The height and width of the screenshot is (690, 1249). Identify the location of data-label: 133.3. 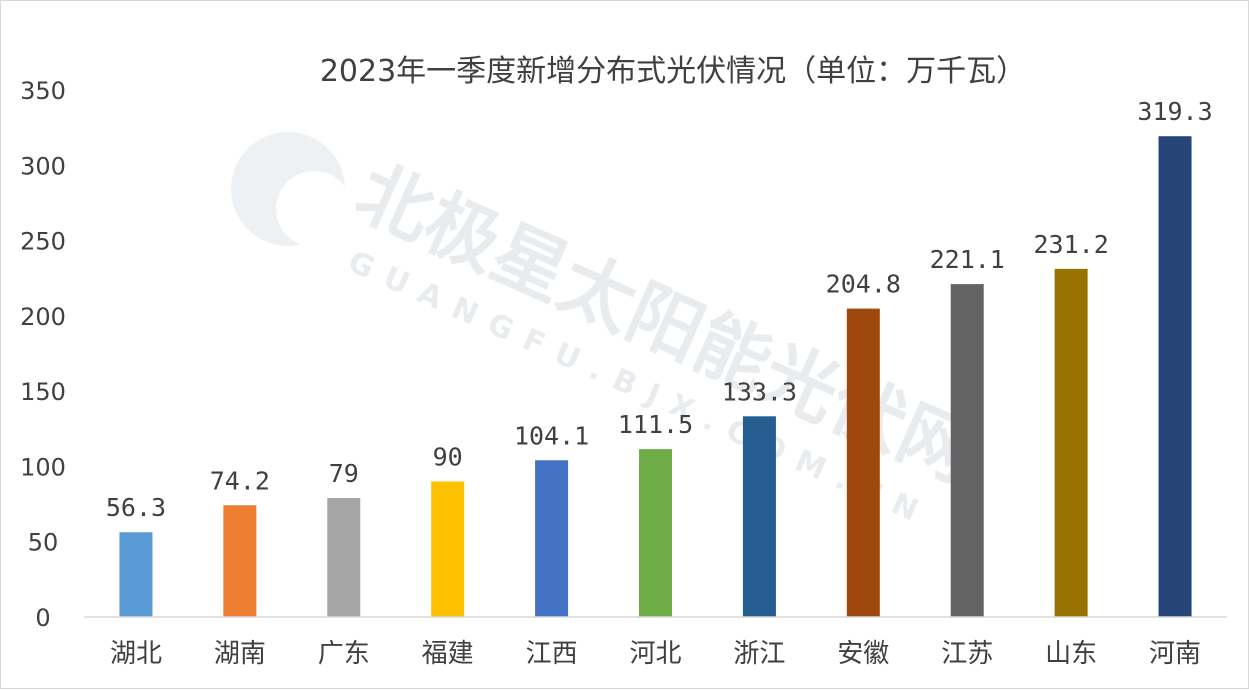
(759, 391).